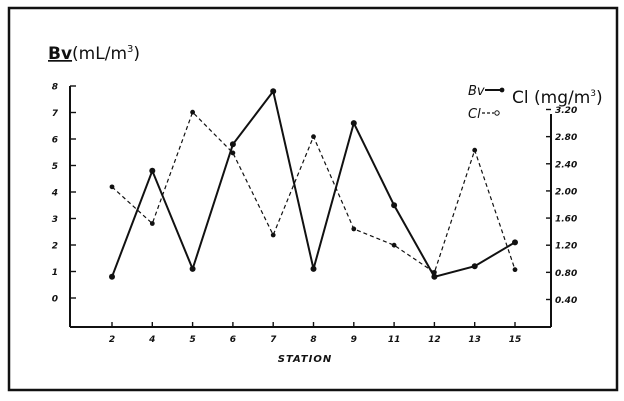  Describe the element at coordinates (566, 138) in the screenshot. I see `right-tick-label: 2.80` at that location.